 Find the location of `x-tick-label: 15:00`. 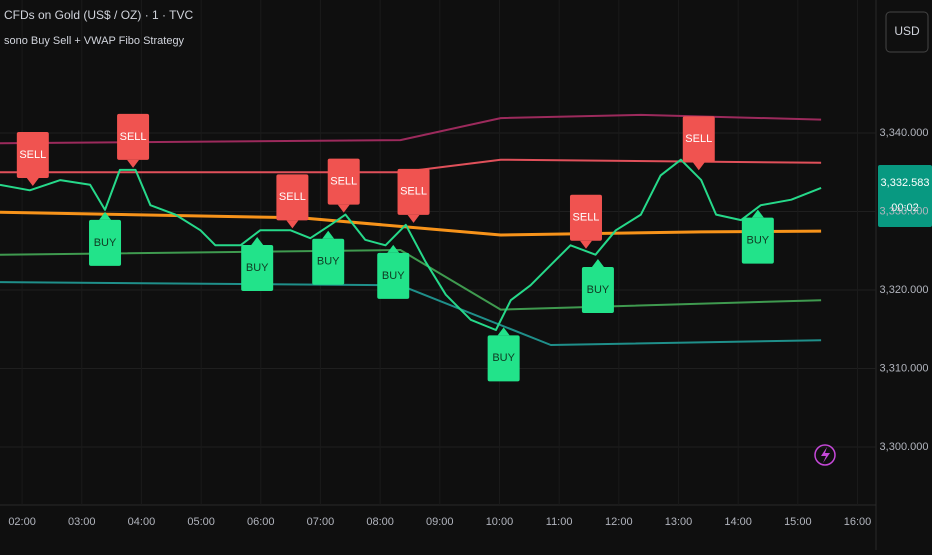

x-tick-label: 15:00 is located at coordinates (798, 522).